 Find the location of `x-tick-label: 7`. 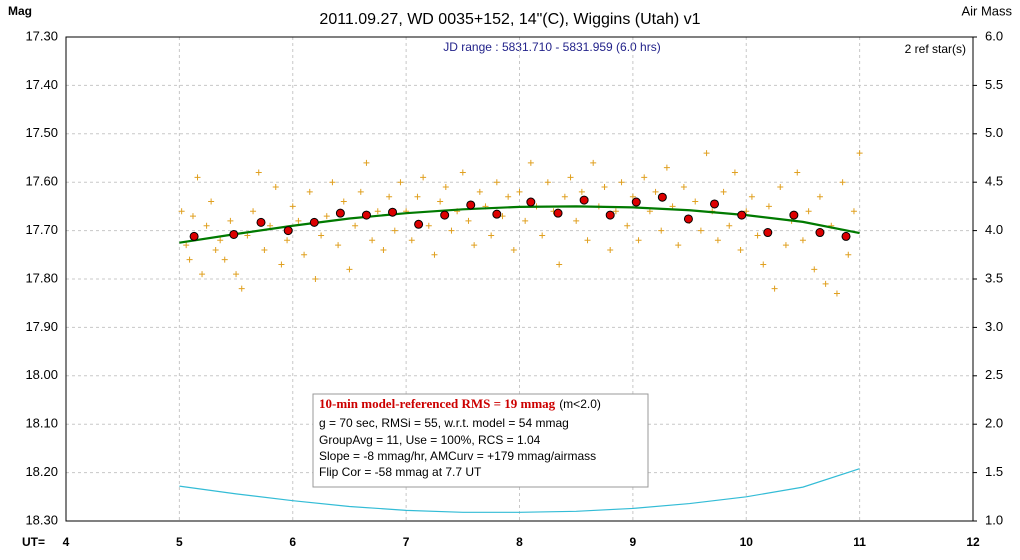

x-tick-label: 7 is located at coordinates (406, 542).